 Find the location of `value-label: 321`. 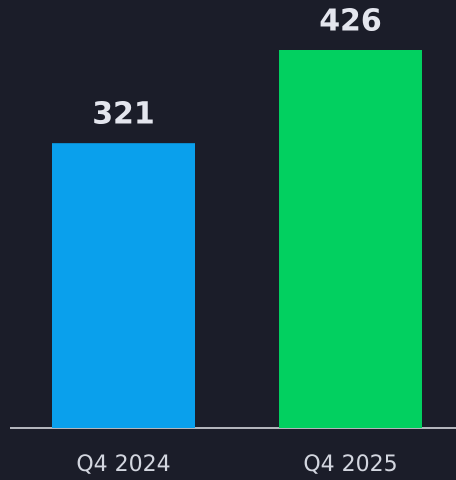

value-label: 321 is located at coordinates (123, 114).